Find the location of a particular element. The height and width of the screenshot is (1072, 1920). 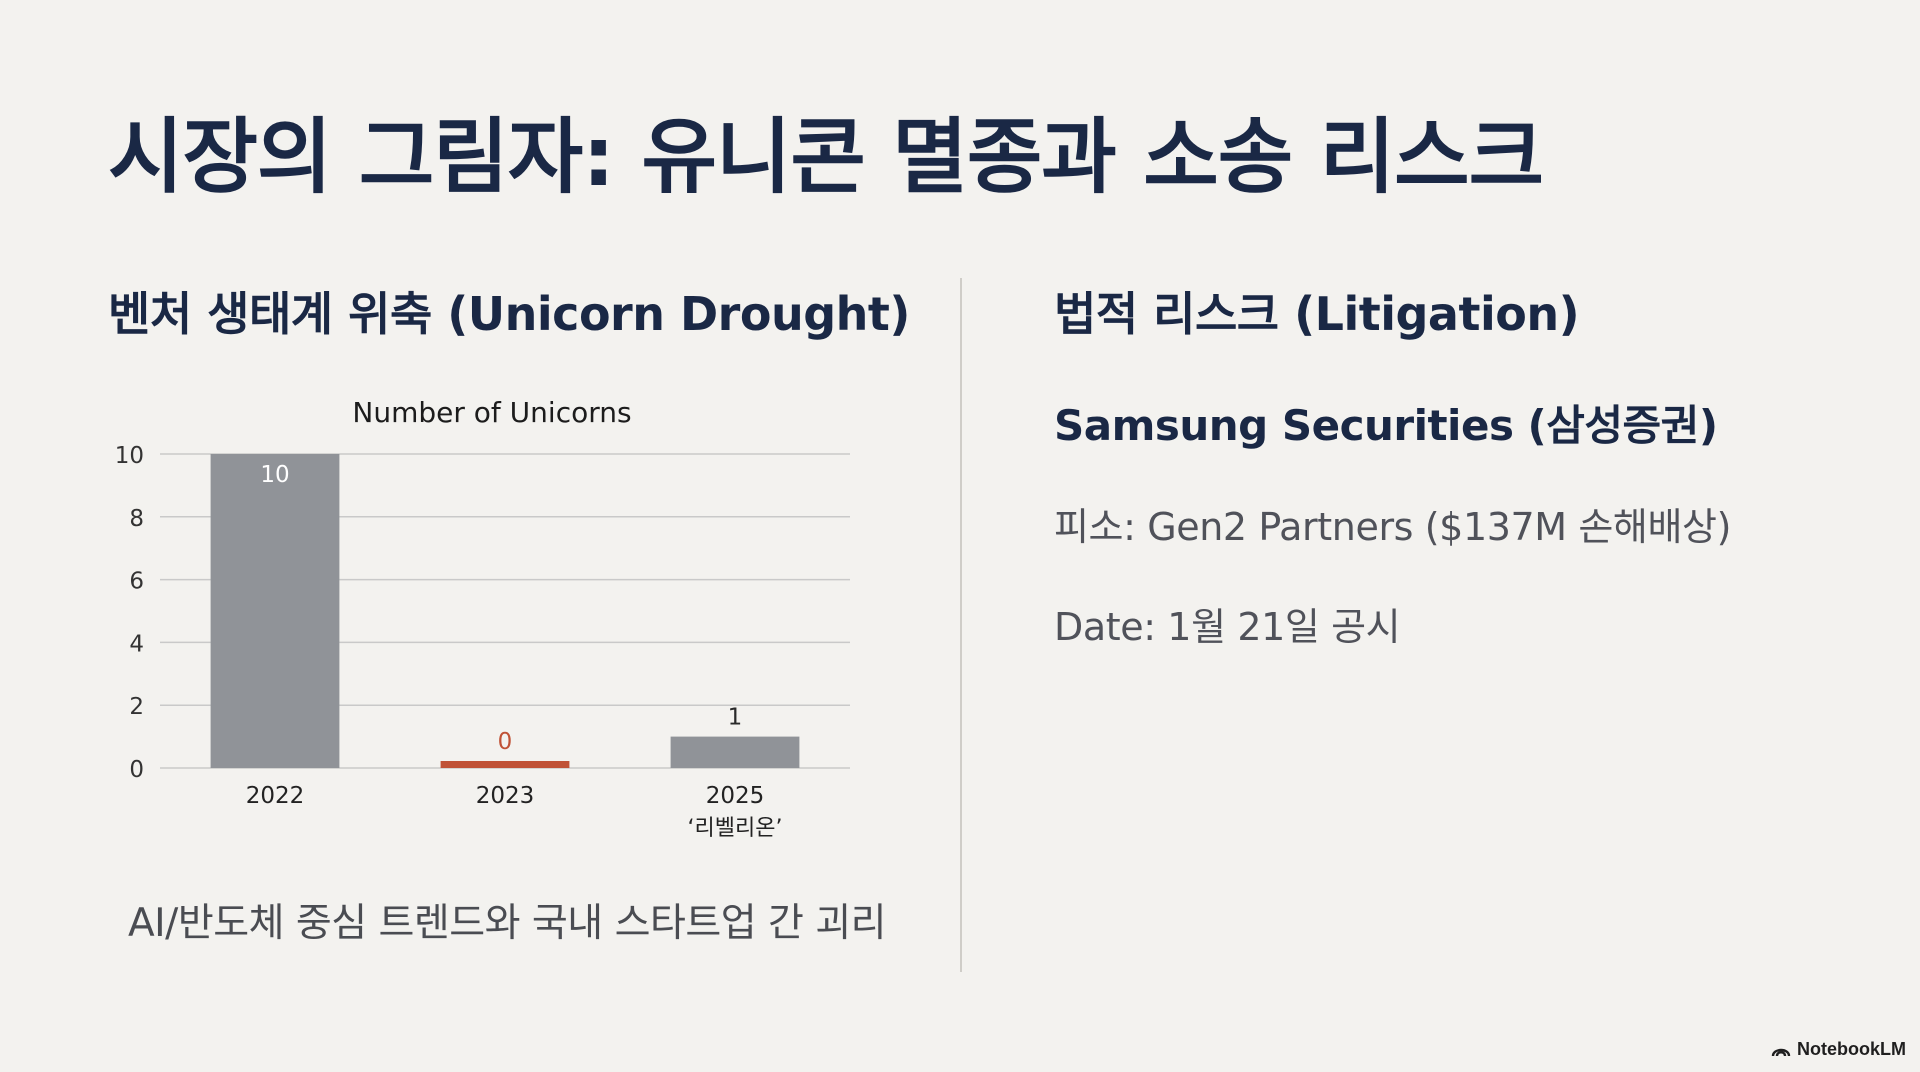

data-label-2022: 10 is located at coordinates (274, 475).